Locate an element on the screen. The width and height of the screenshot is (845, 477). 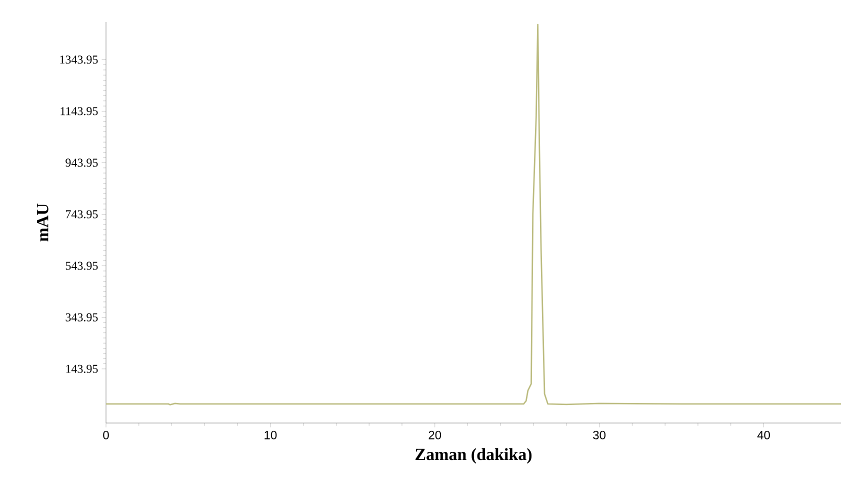
x-axis-title: Zaman (dakika) is located at coordinates (474, 456).